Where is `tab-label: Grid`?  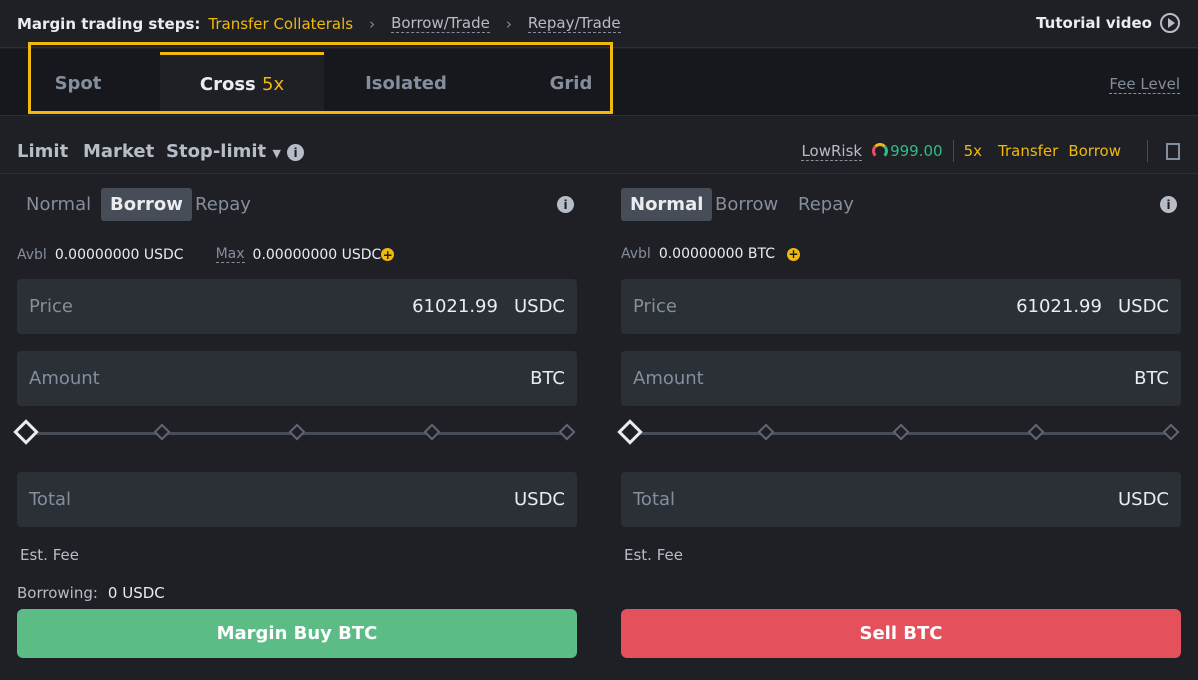
tab-label: Grid is located at coordinates (571, 83).